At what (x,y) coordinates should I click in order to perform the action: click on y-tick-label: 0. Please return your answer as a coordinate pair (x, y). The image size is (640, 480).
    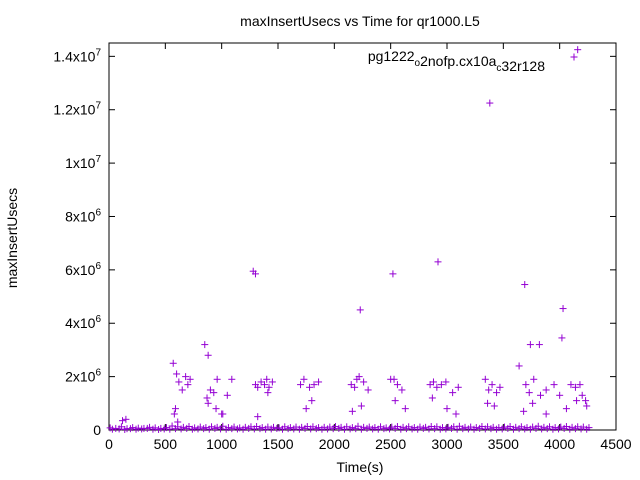
    Looking at the image, I should click on (97, 430).